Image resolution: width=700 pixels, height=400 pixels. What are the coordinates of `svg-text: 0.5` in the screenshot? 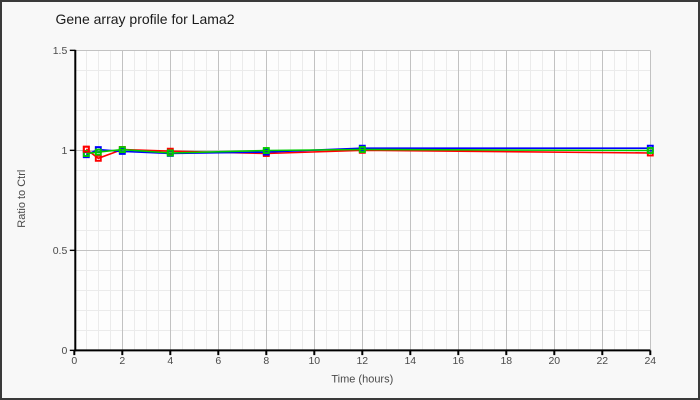 It's located at (60, 251).